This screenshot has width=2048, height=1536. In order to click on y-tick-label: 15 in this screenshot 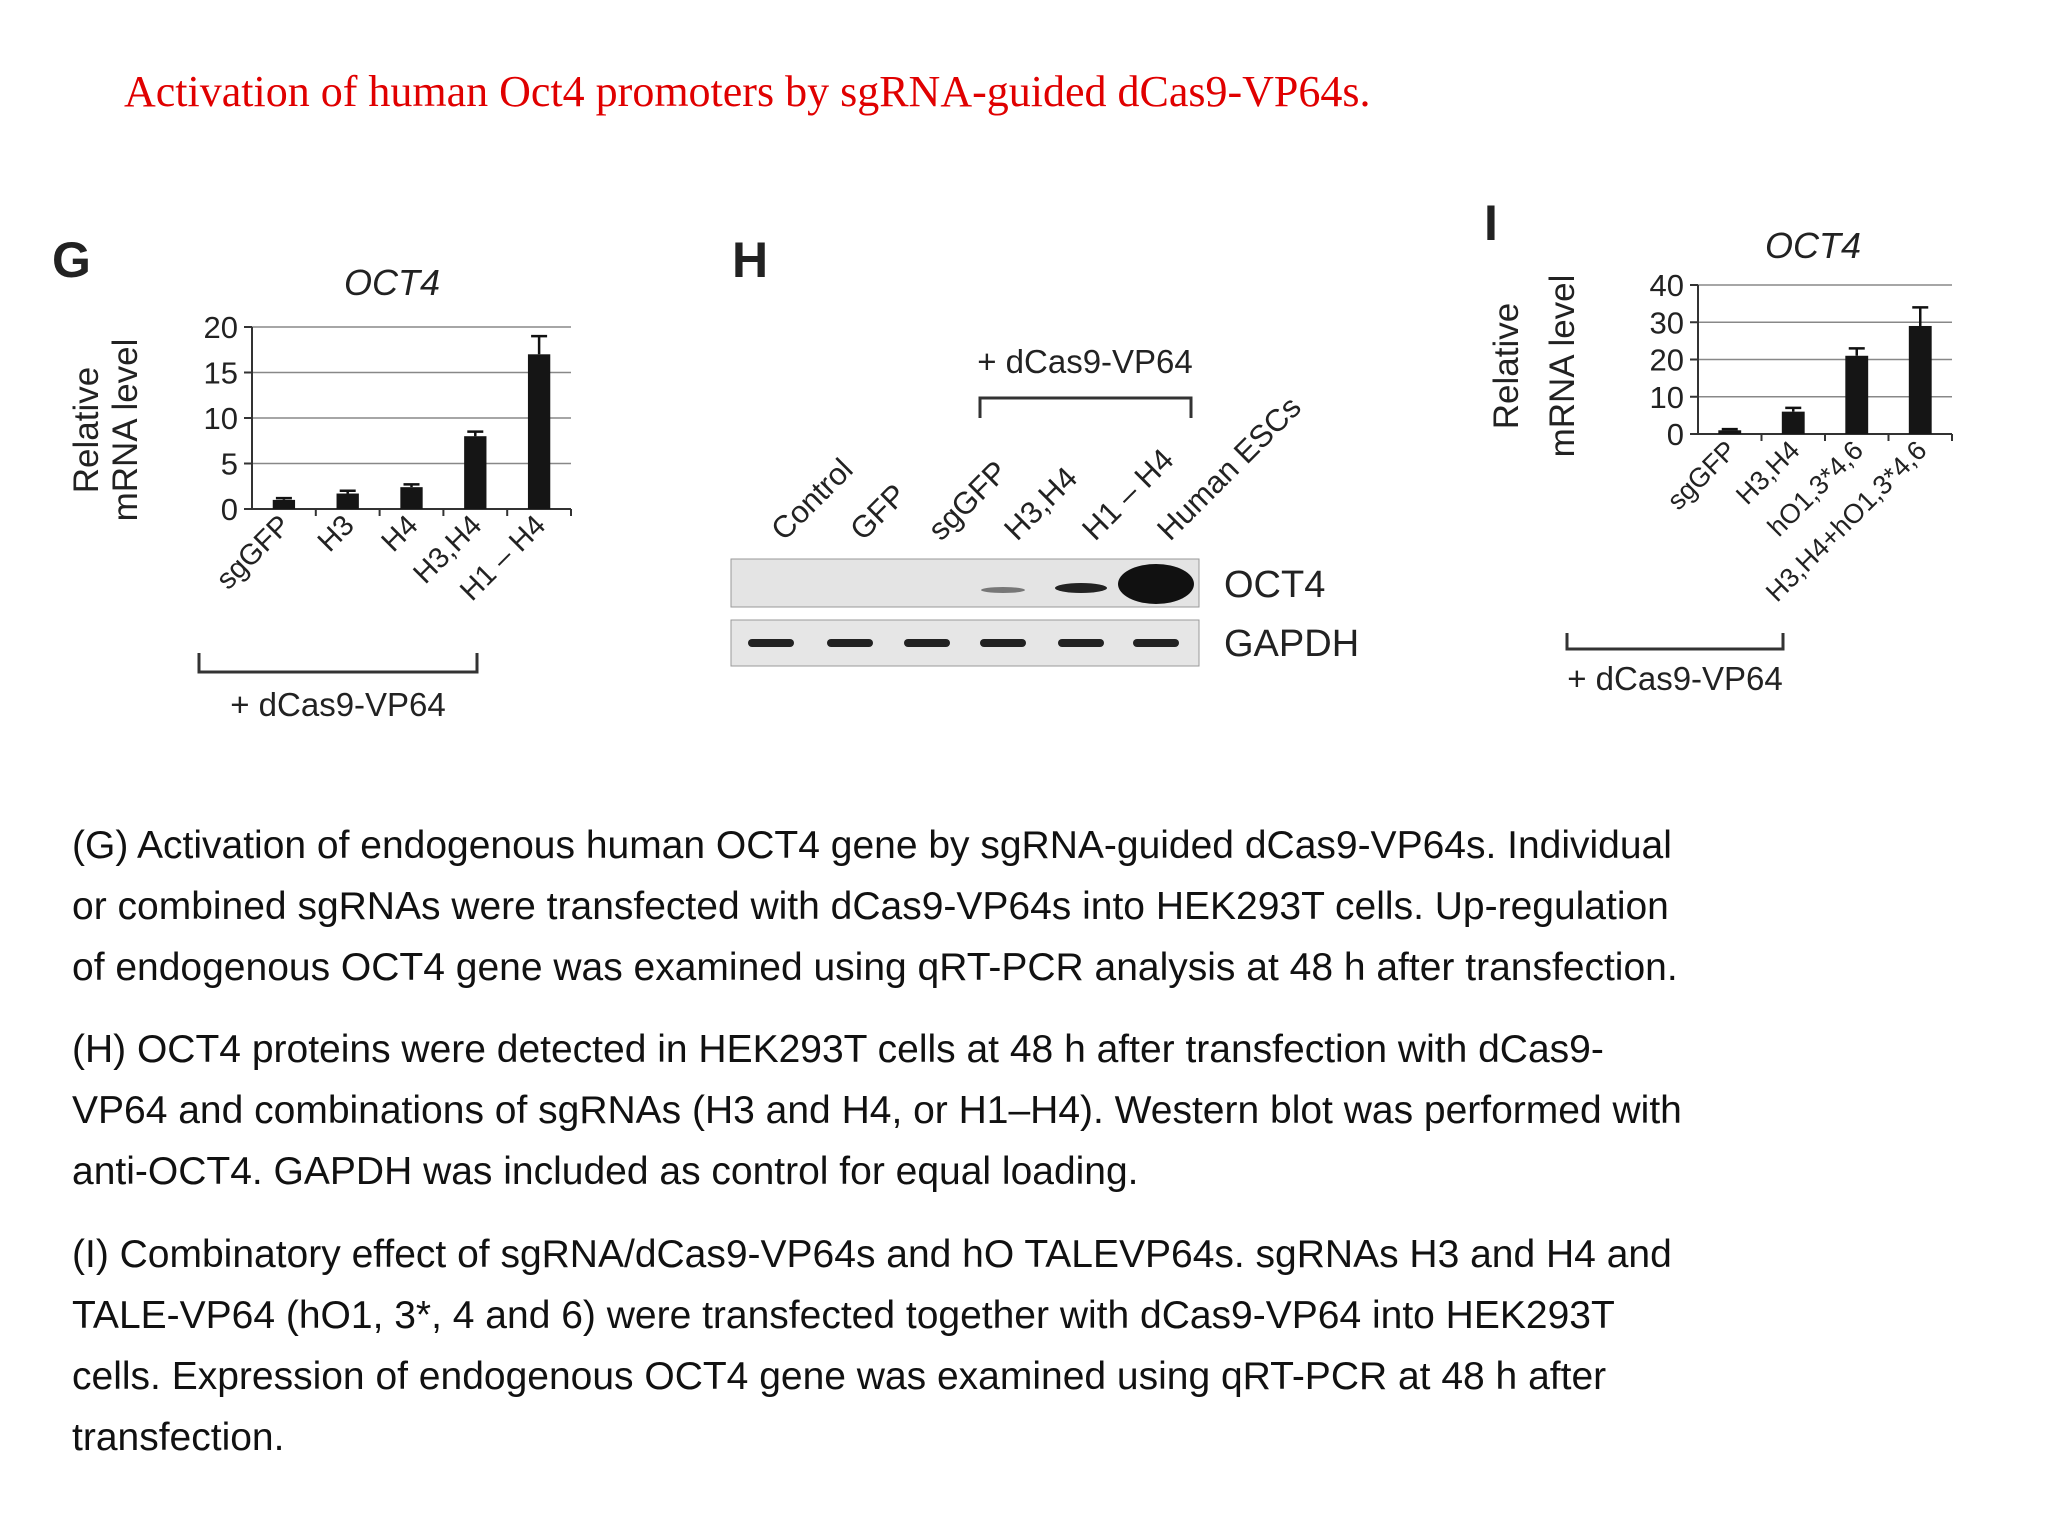, I will do `click(221, 373)`.